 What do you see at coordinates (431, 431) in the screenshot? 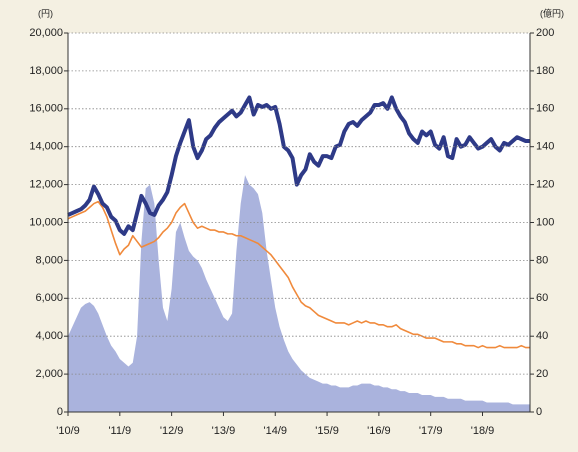
I see `x-tick-label: '17/9` at bounding box center [431, 431].